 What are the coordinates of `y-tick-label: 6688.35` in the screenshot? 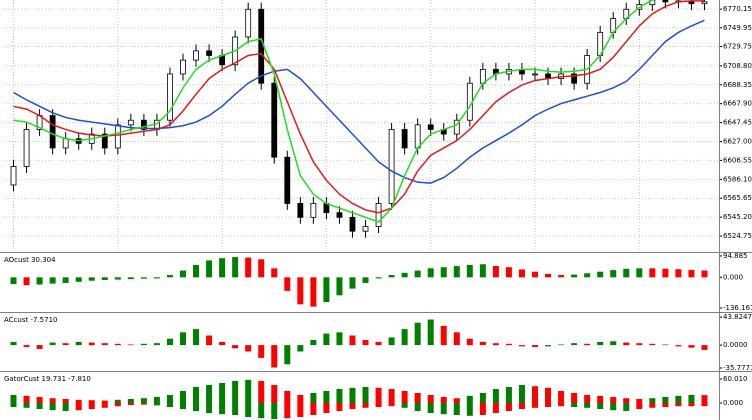 It's located at (737, 85).